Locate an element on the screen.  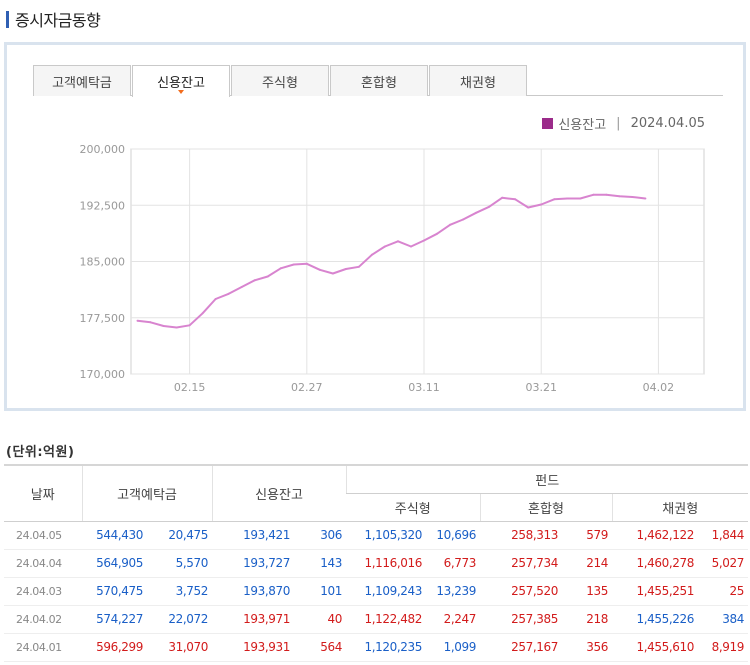
row-date: 24.04.04 is located at coordinates (43, 563).